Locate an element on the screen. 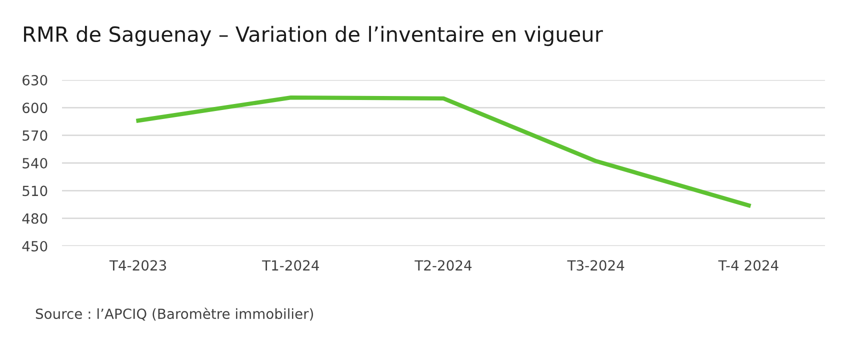 The width and height of the screenshot is (845, 345). x-tick-label: T-4 2024 is located at coordinates (748, 265).